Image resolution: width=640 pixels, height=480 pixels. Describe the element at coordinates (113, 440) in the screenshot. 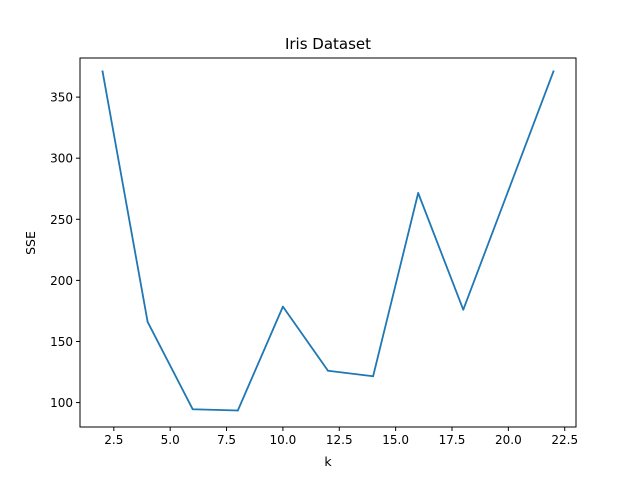

I see `x-tick-label: 2.5` at that location.